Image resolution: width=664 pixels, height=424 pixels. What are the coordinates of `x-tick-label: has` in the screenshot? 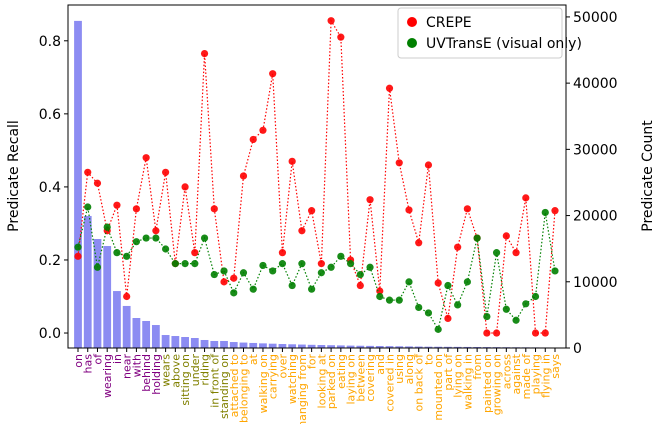 It's located at (88, 364).